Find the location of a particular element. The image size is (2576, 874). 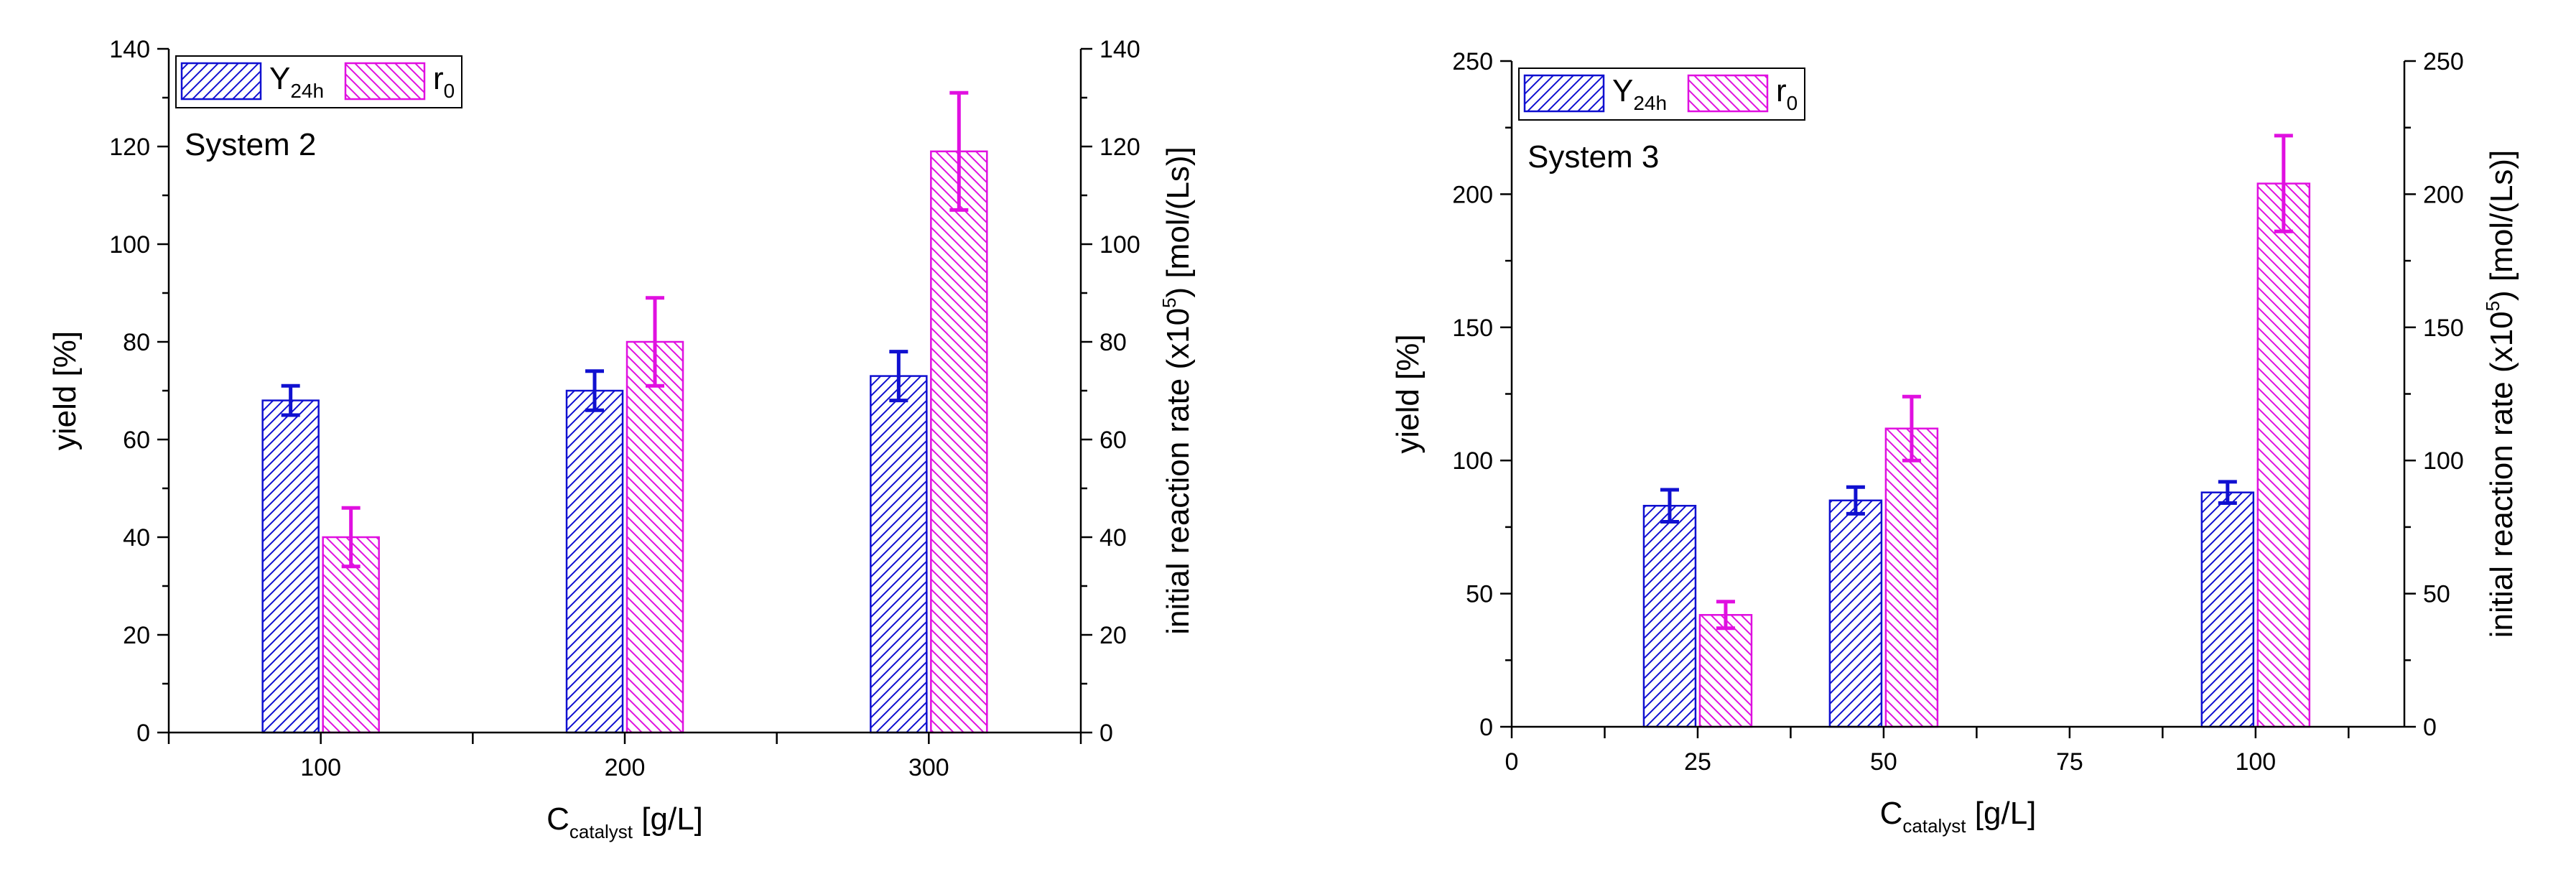

y-tick-label-right: 80 is located at coordinates (1113, 342).